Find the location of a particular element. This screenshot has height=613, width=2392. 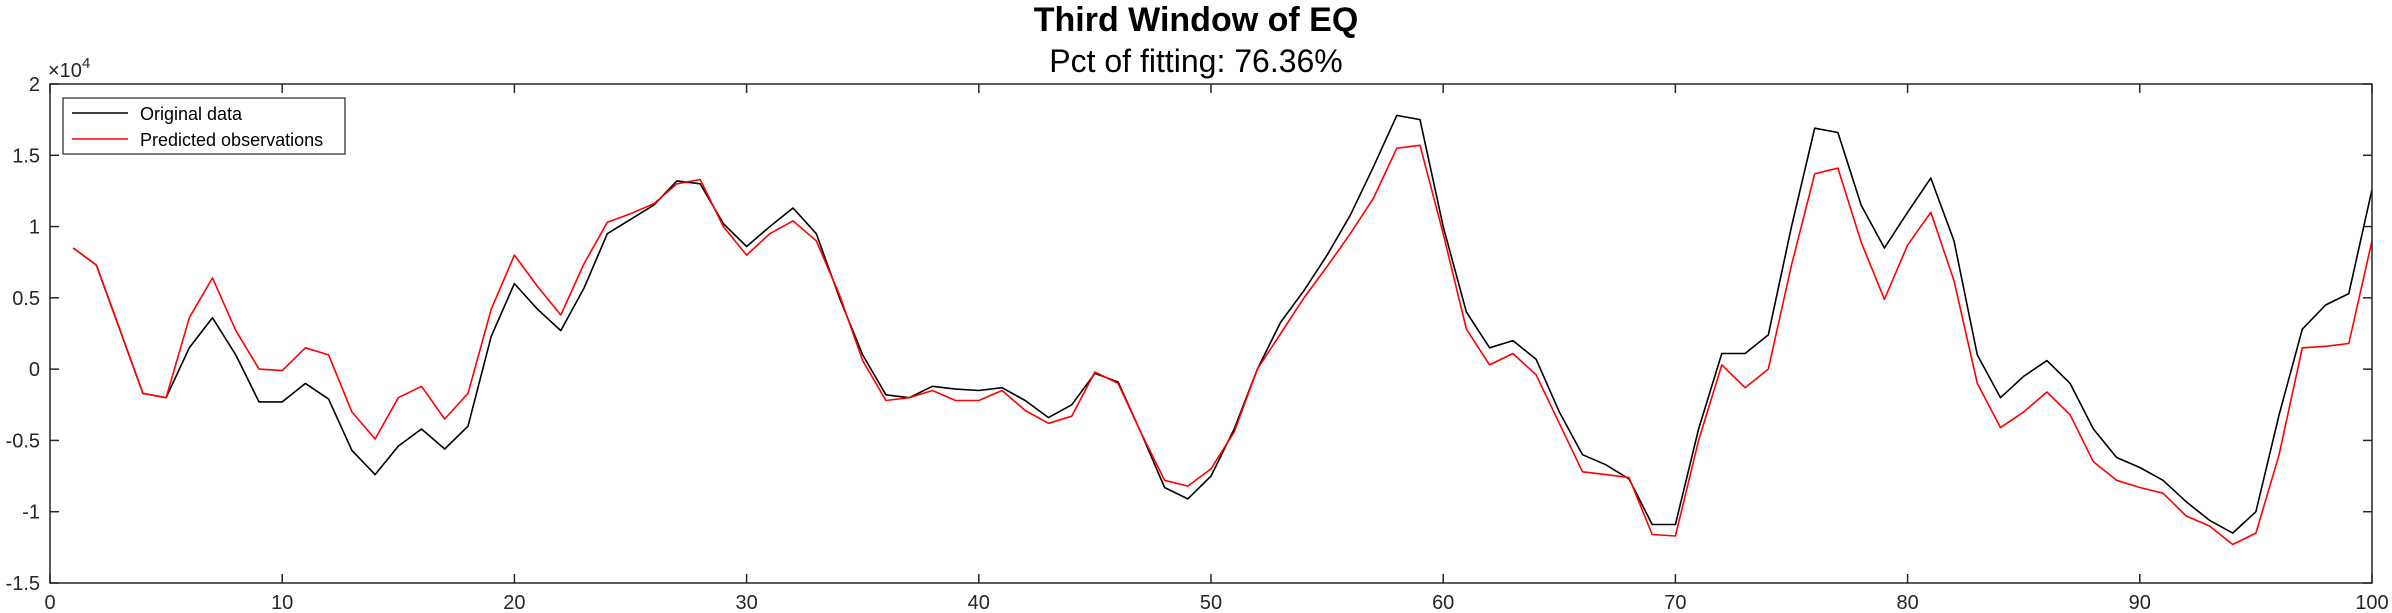

x-tick-label: 70 is located at coordinates (1675, 602).